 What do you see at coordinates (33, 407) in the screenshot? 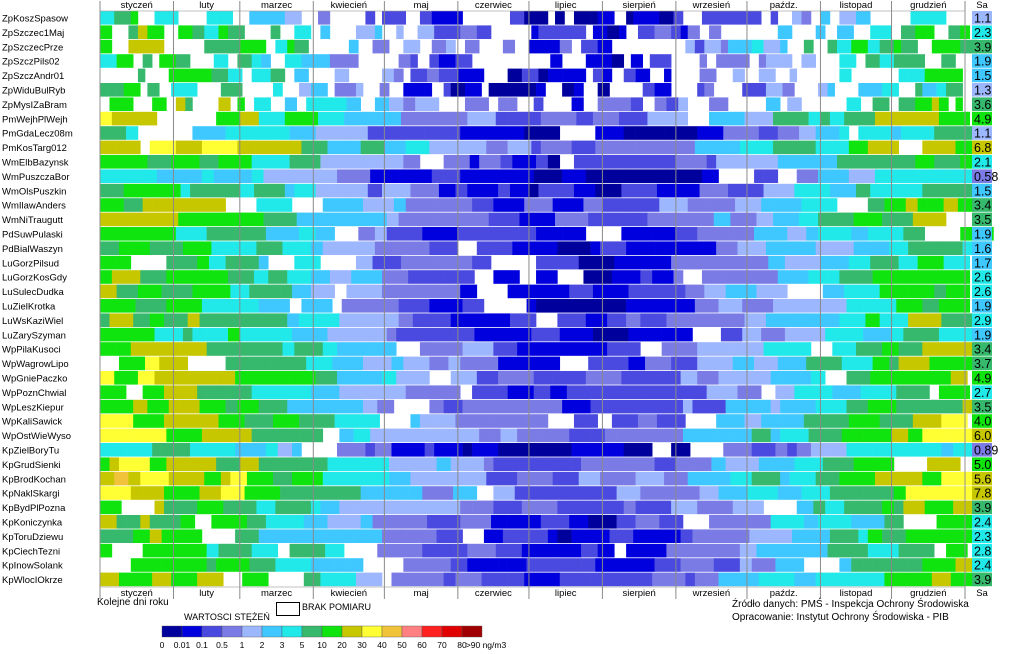
I see `station-label: WpLeszKiepur` at bounding box center [33, 407].